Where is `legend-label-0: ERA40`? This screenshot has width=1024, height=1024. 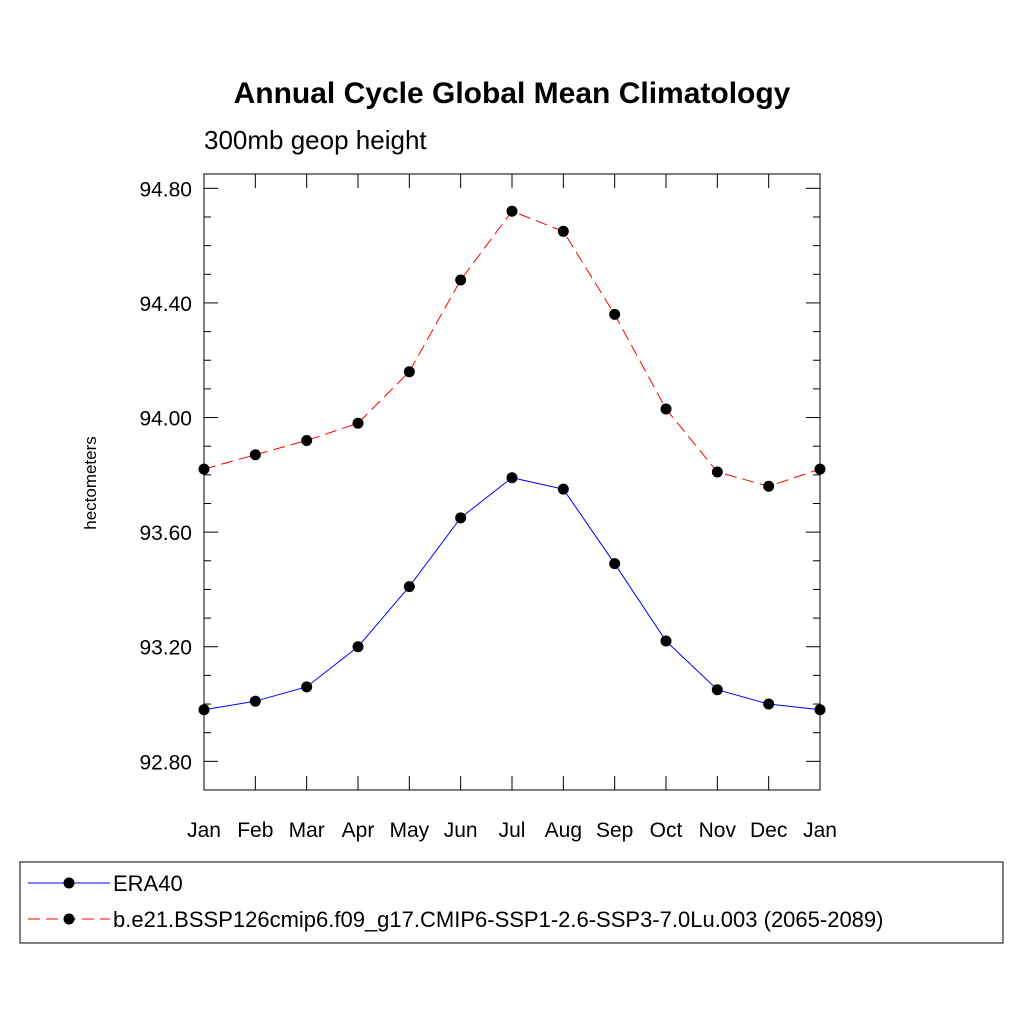
legend-label-0: ERA40 is located at coordinates (148, 883).